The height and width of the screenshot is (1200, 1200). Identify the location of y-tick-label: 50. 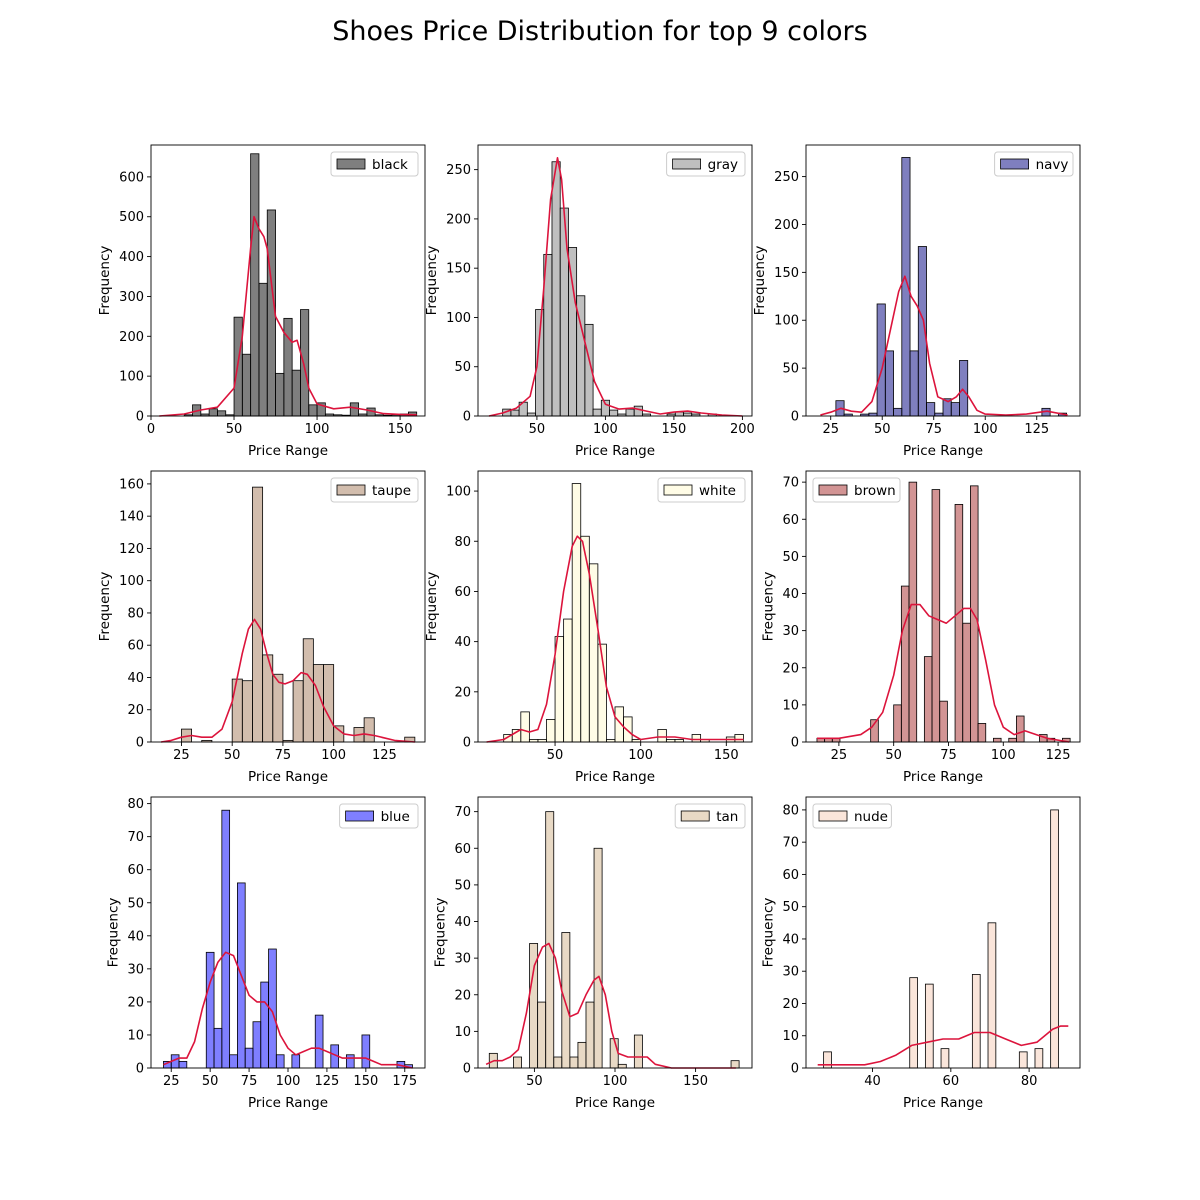
(462, 885).